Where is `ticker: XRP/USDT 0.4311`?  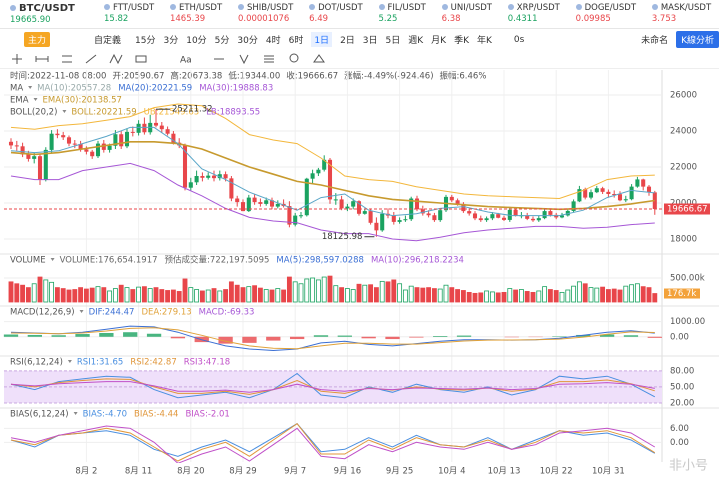 ticker: XRP/USDT 0.4311 is located at coordinates (534, 14).